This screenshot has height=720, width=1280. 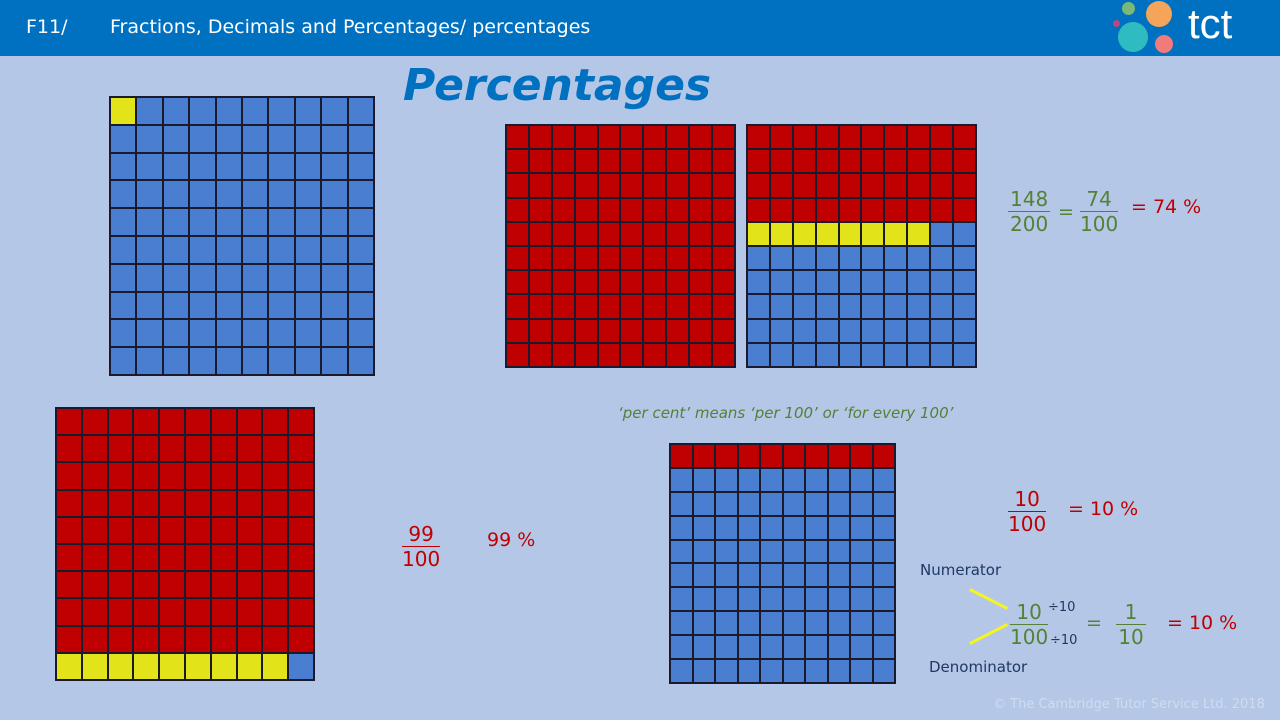 I want to click on denominator-arrow-icon, so click(x=989, y=634).